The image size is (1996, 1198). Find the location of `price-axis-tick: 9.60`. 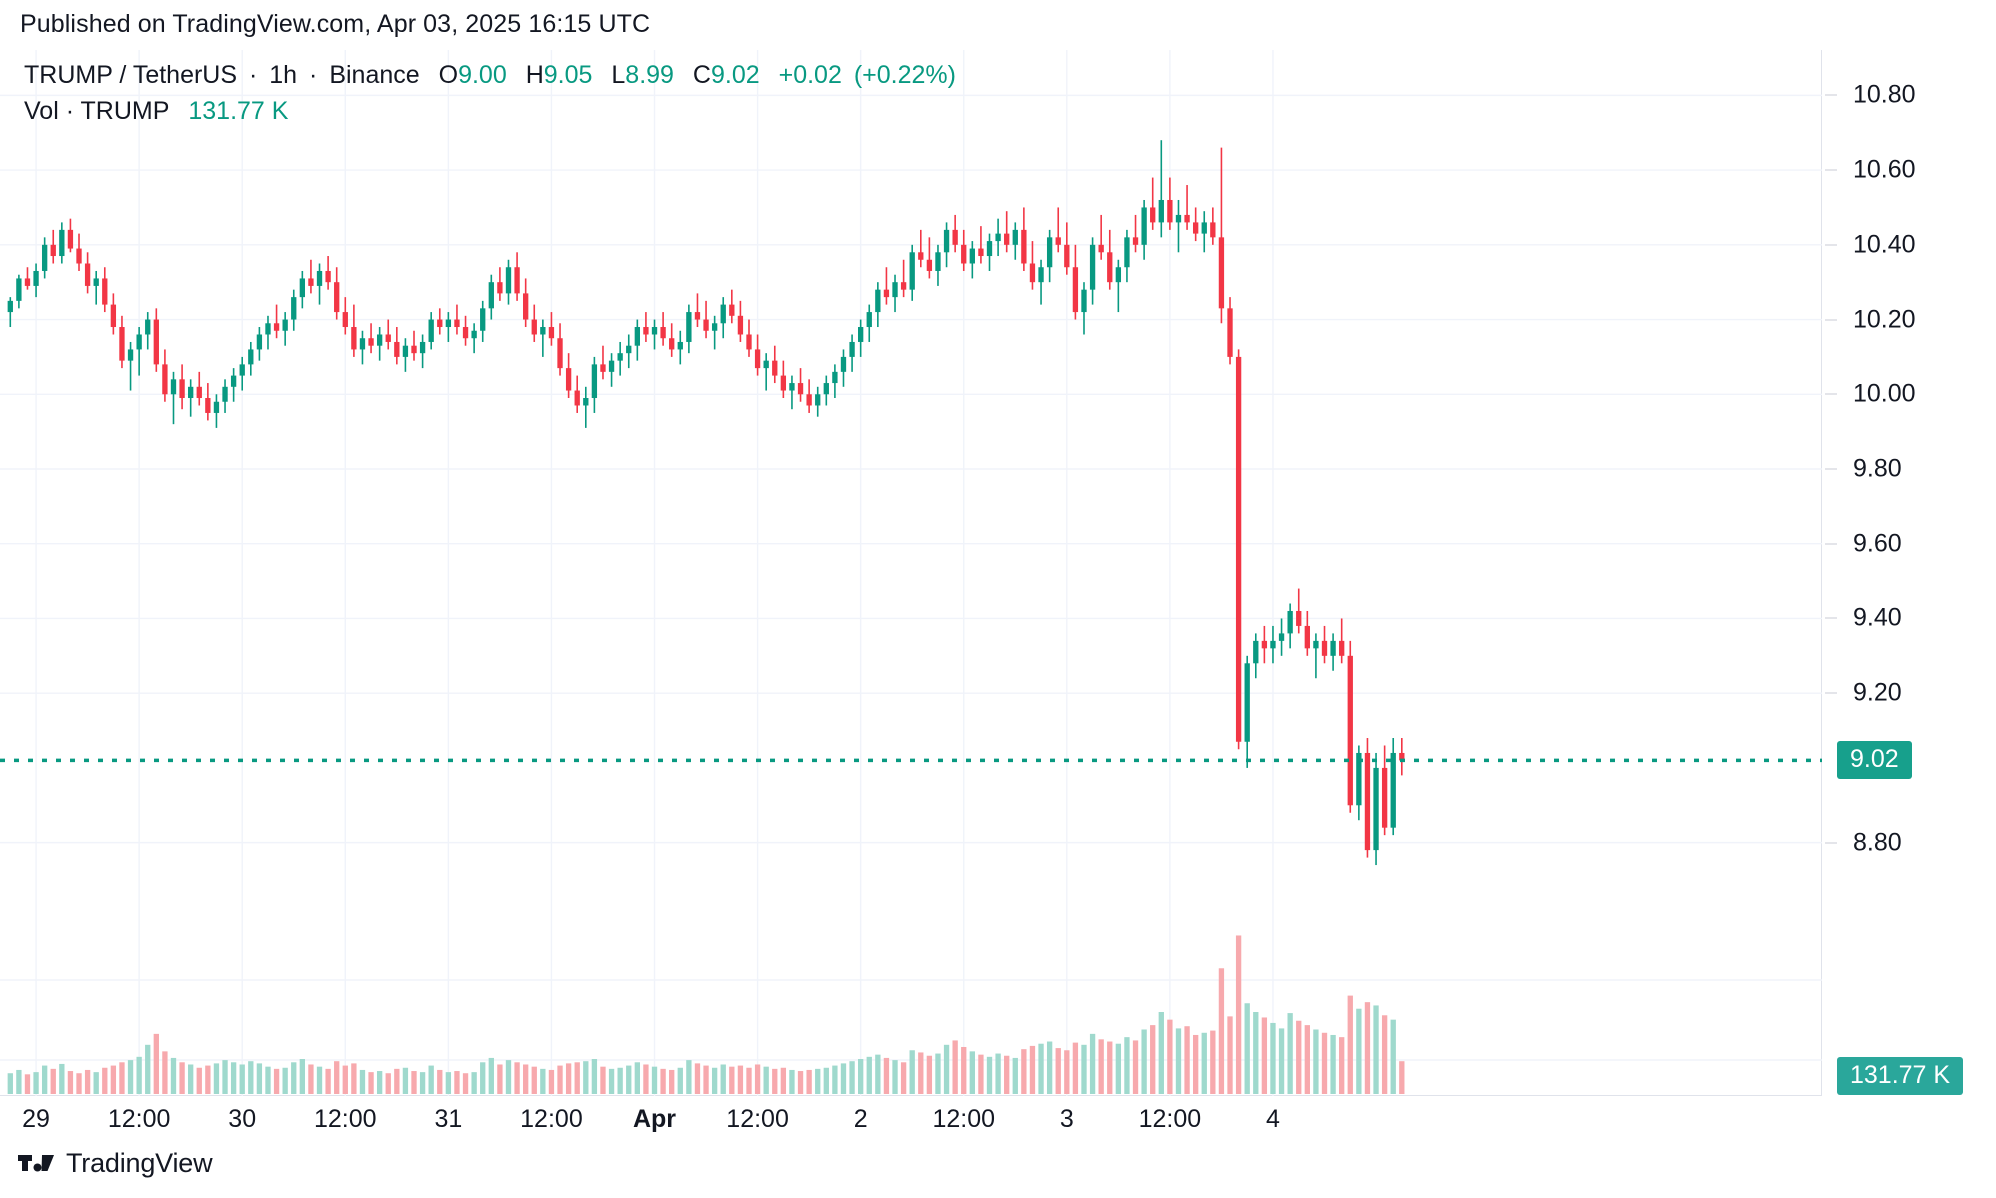

price-axis-tick: 9.60 is located at coordinates (1877, 543).